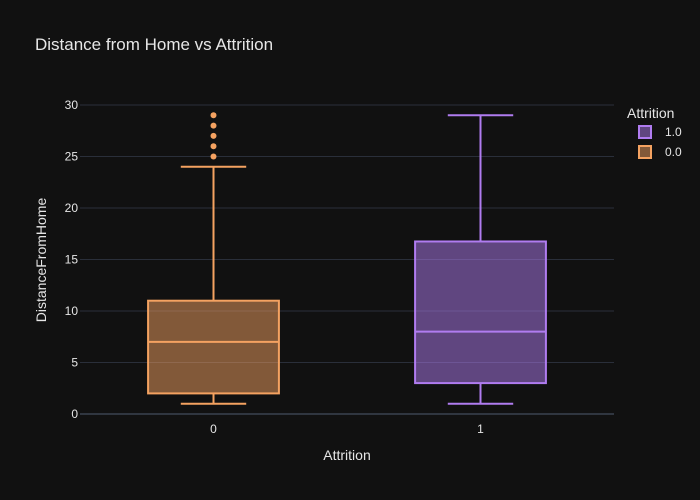 This screenshot has width=700, height=500. What do you see at coordinates (660, 152) in the screenshot?
I see `legend-item: 0.0` at bounding box center [660, 152].